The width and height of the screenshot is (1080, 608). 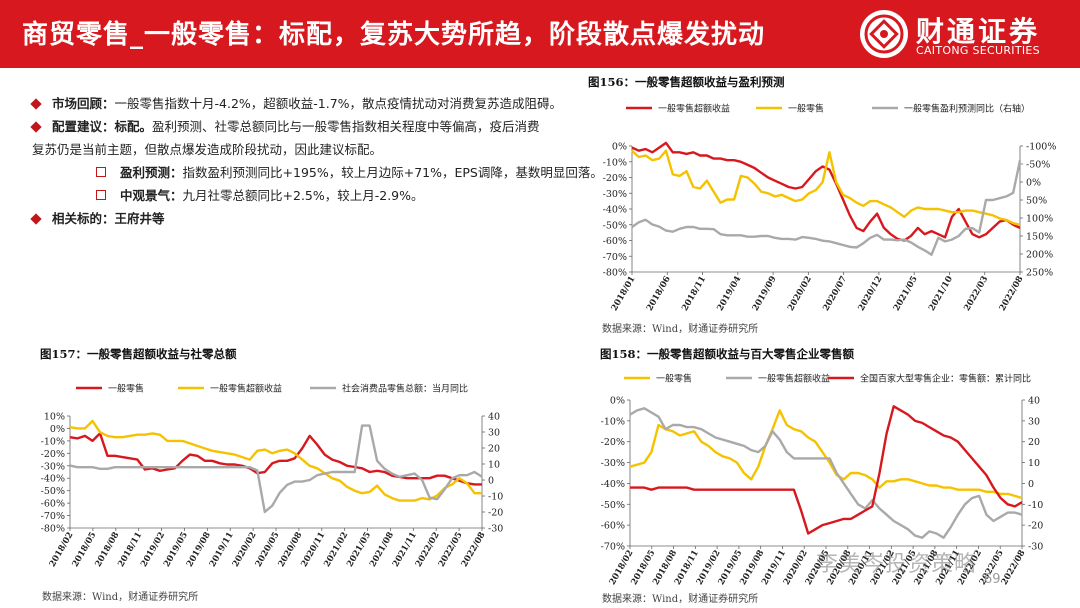 What do you see at coordinates (1039, 273) in the screenshot?
I see `y-right-tick-label: 250%` at bounding box center [1039, 273].